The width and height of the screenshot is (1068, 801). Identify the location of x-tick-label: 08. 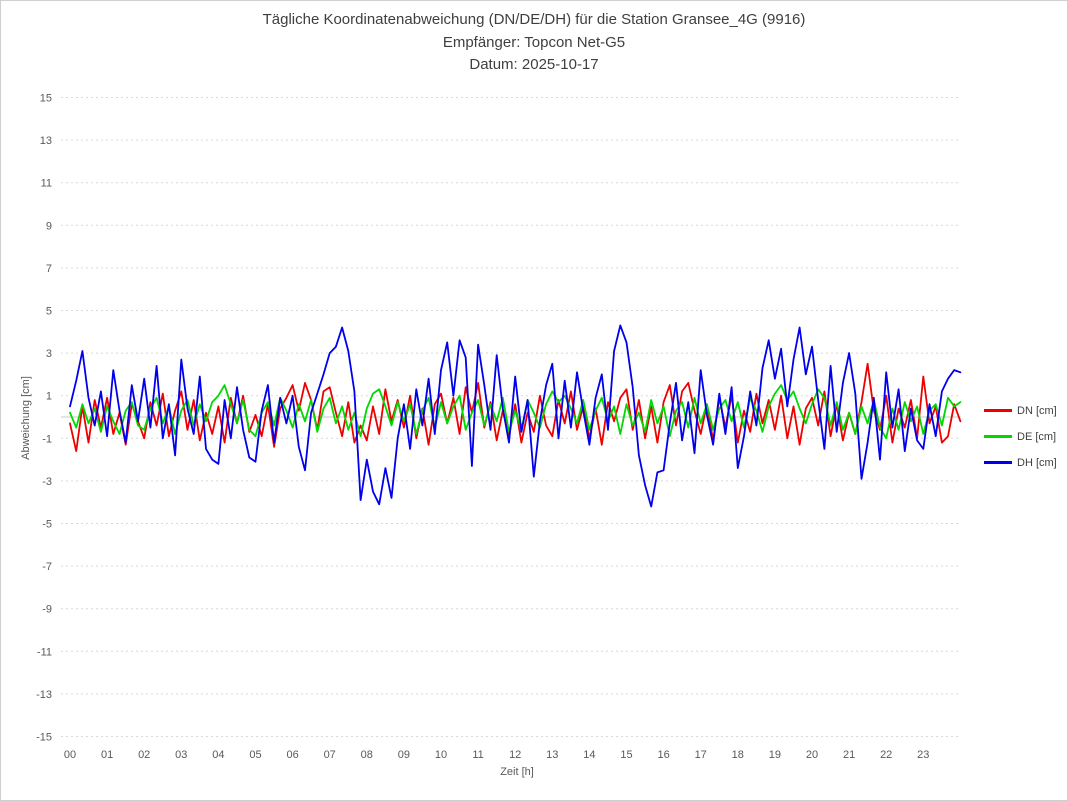
(367, 755).